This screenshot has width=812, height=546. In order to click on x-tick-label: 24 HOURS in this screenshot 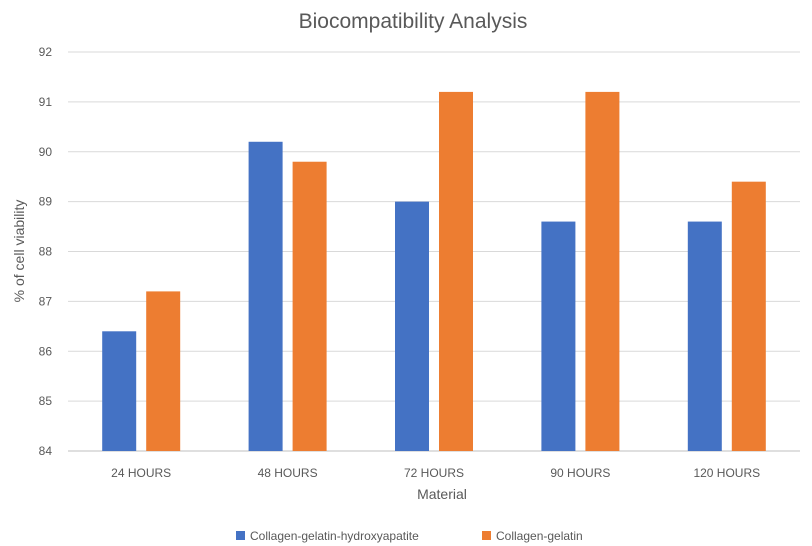, I will do `click(141, 473)`.